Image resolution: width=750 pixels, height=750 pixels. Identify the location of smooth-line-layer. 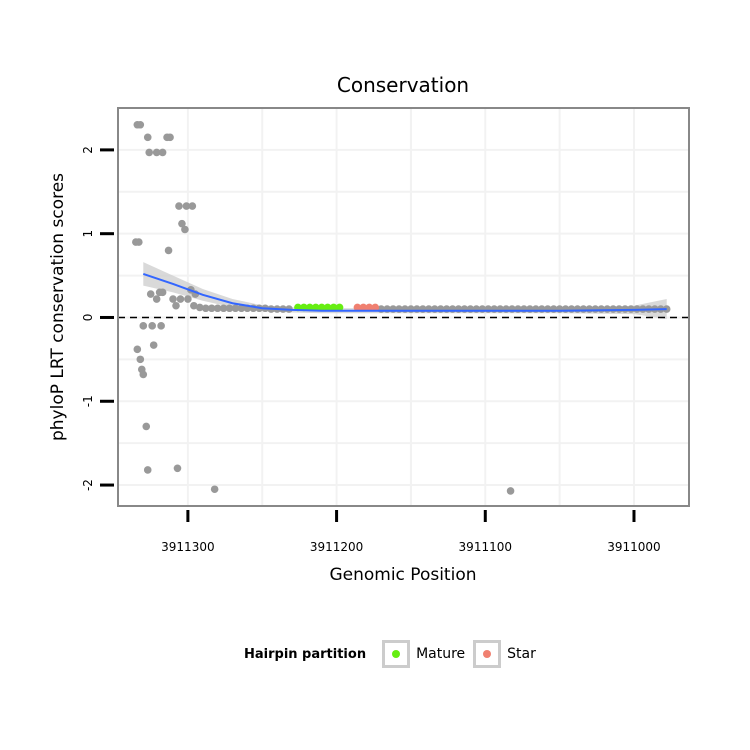
(404, 292).